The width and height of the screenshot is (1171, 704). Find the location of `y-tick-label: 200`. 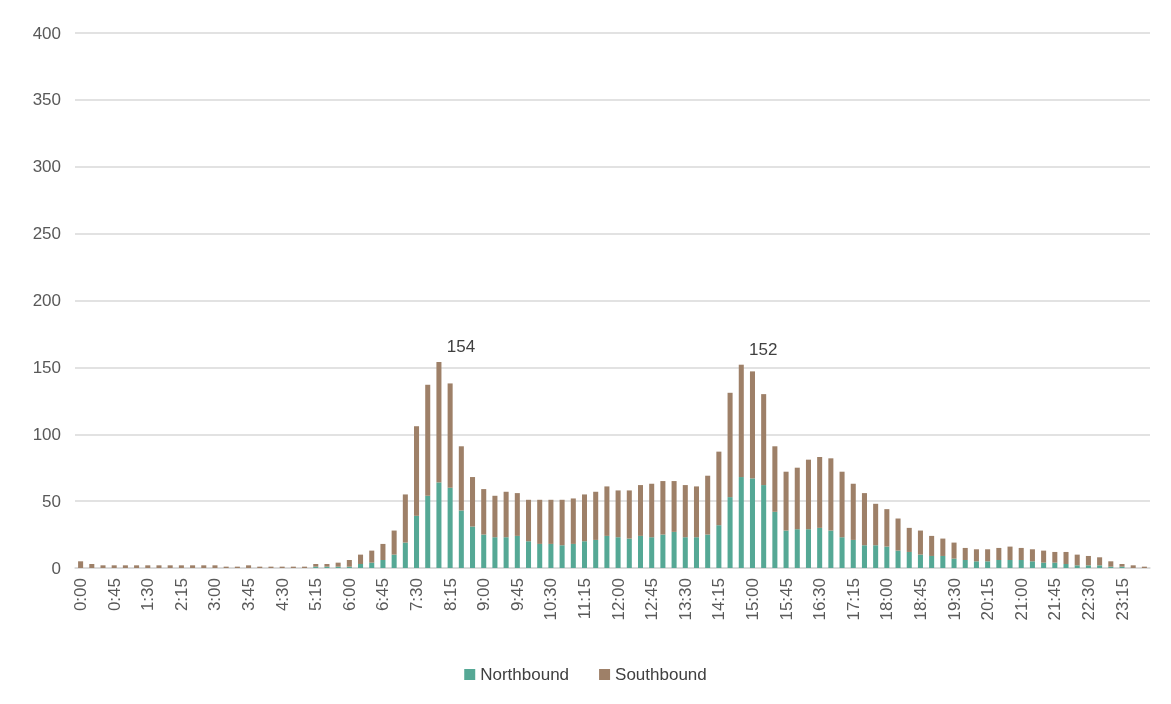

y-tick-label: 200 is located at coordinates (46, 300).